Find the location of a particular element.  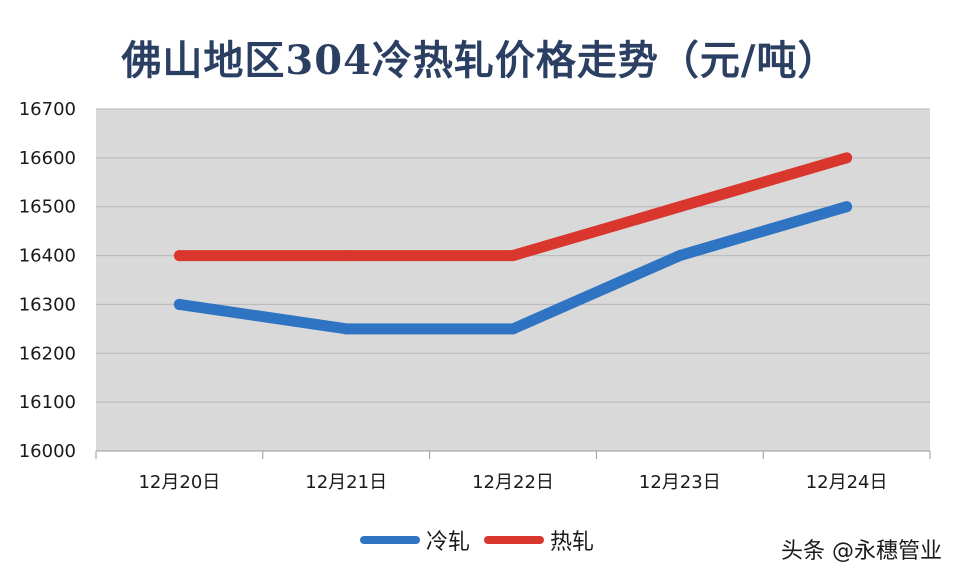

chart-title: 佛山地区304冷热轧价格走势（元/吨） is located at coordinates (480, 60).